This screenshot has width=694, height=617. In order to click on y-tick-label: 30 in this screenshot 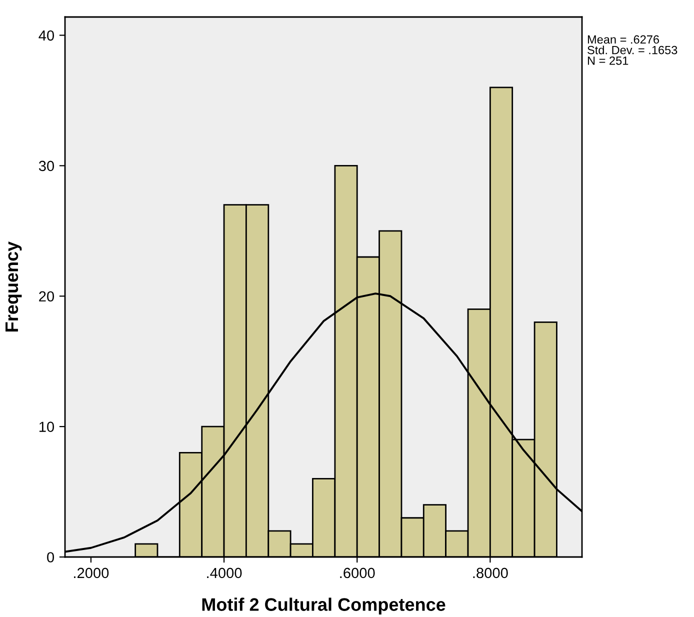, I will do `click(46, 166)`.